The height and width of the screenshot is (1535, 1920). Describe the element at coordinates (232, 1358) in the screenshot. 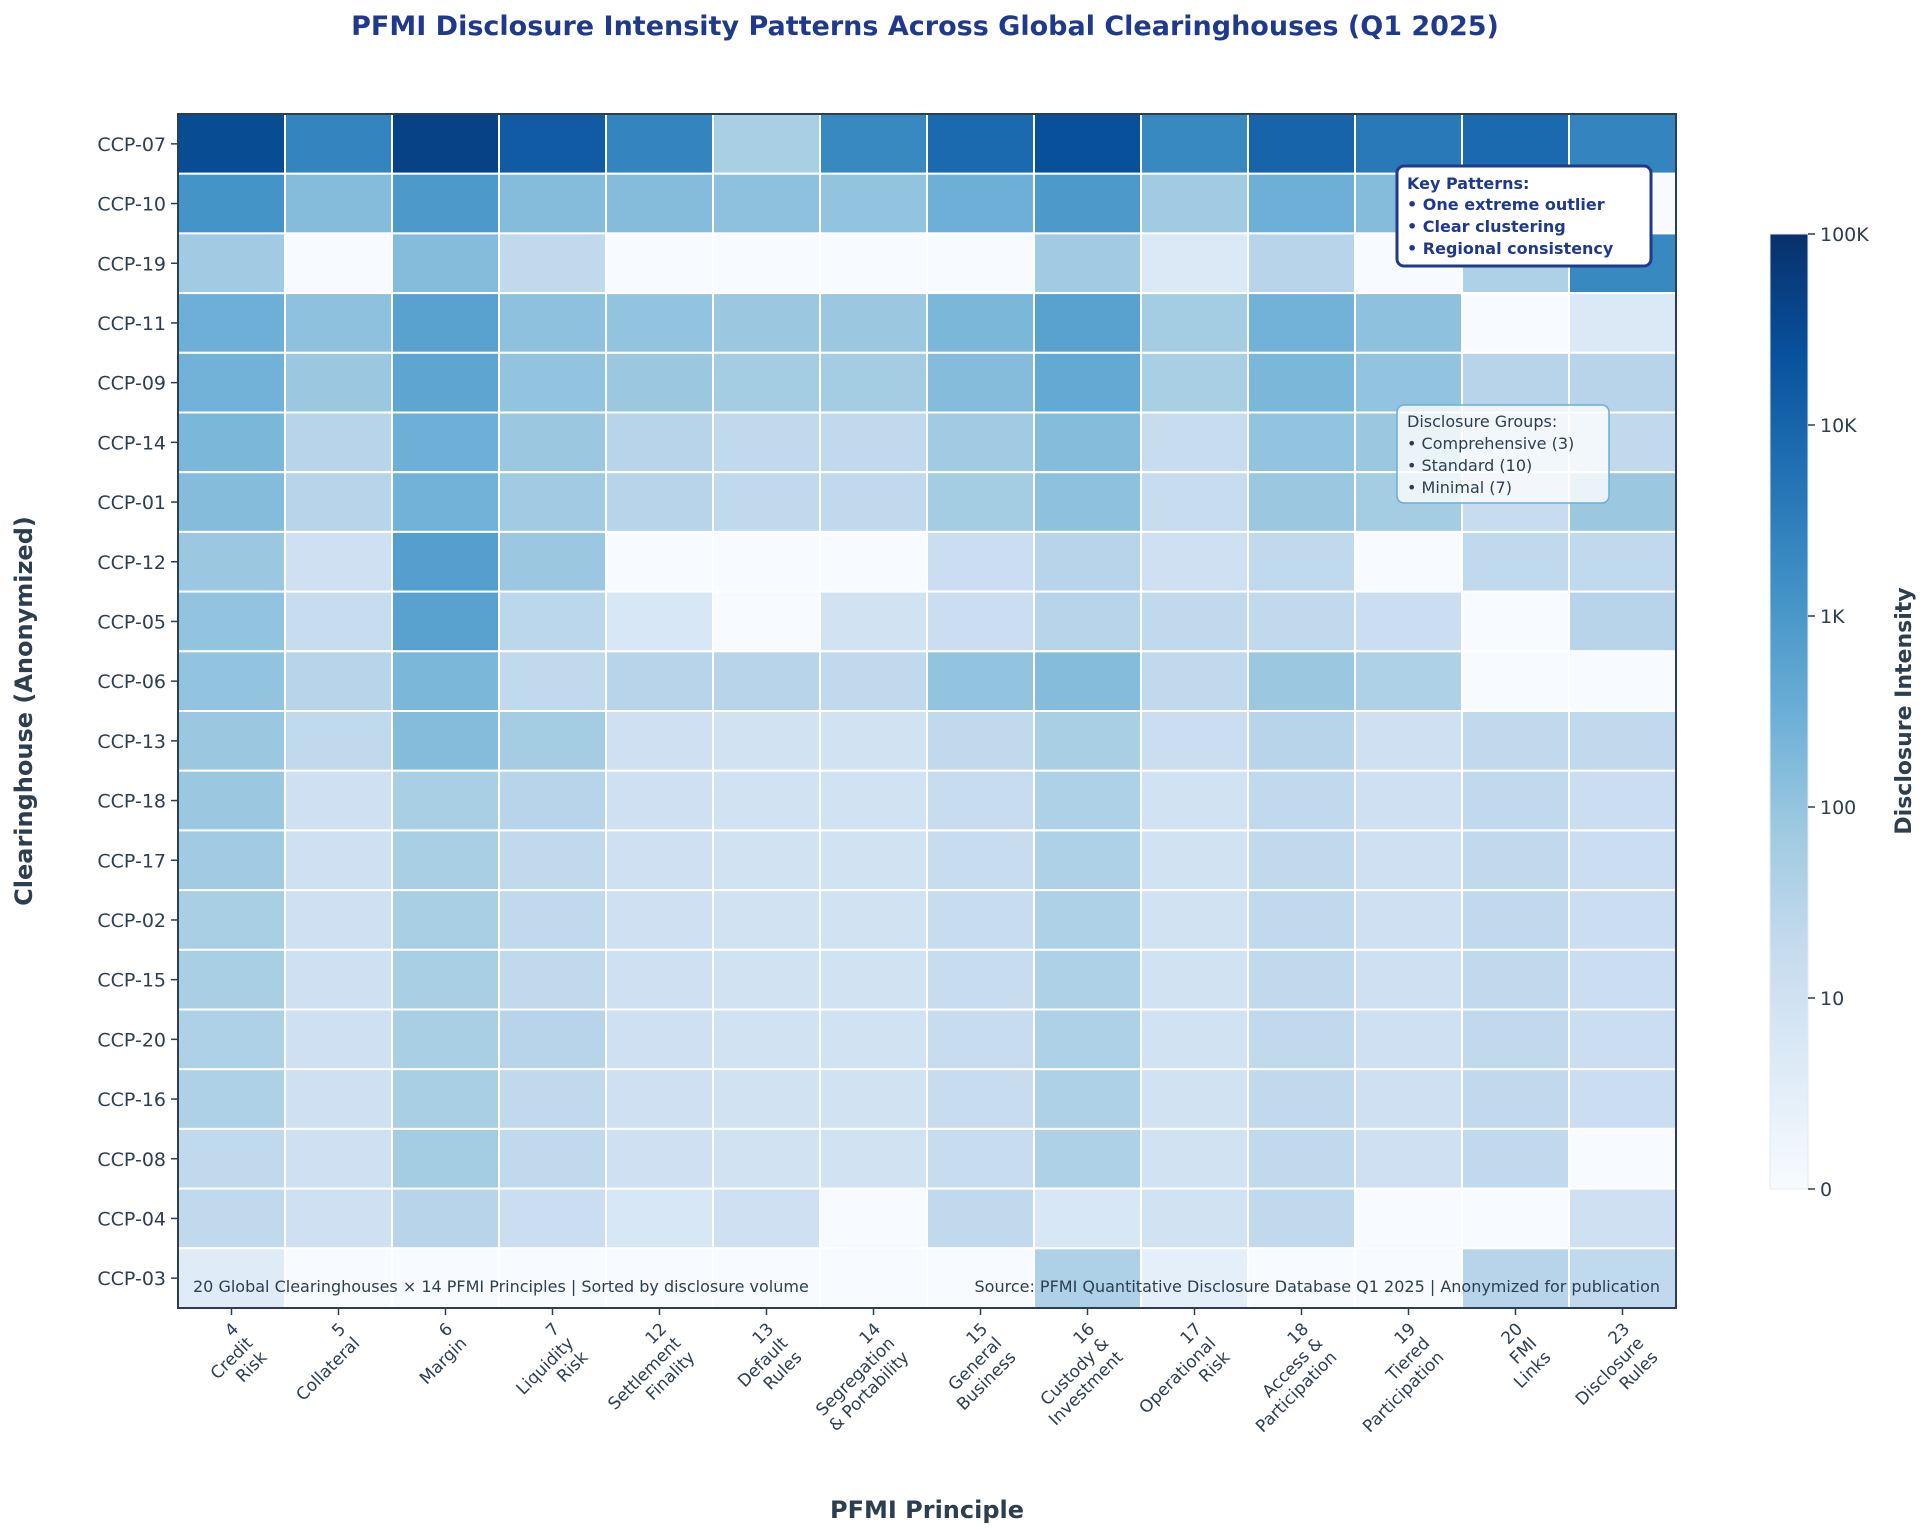

I see `x-tick-label: 4CreditRisk` at that location.